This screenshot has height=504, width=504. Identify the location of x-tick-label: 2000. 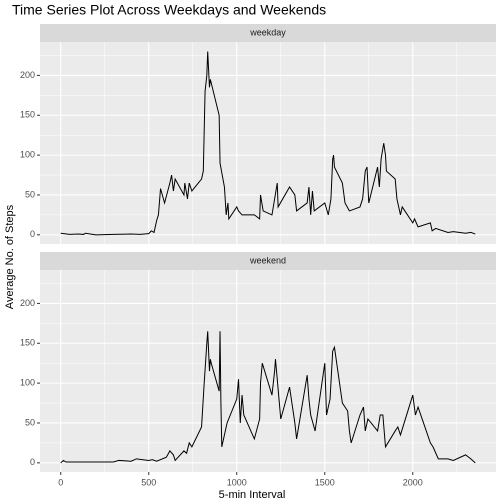
(413, 482).